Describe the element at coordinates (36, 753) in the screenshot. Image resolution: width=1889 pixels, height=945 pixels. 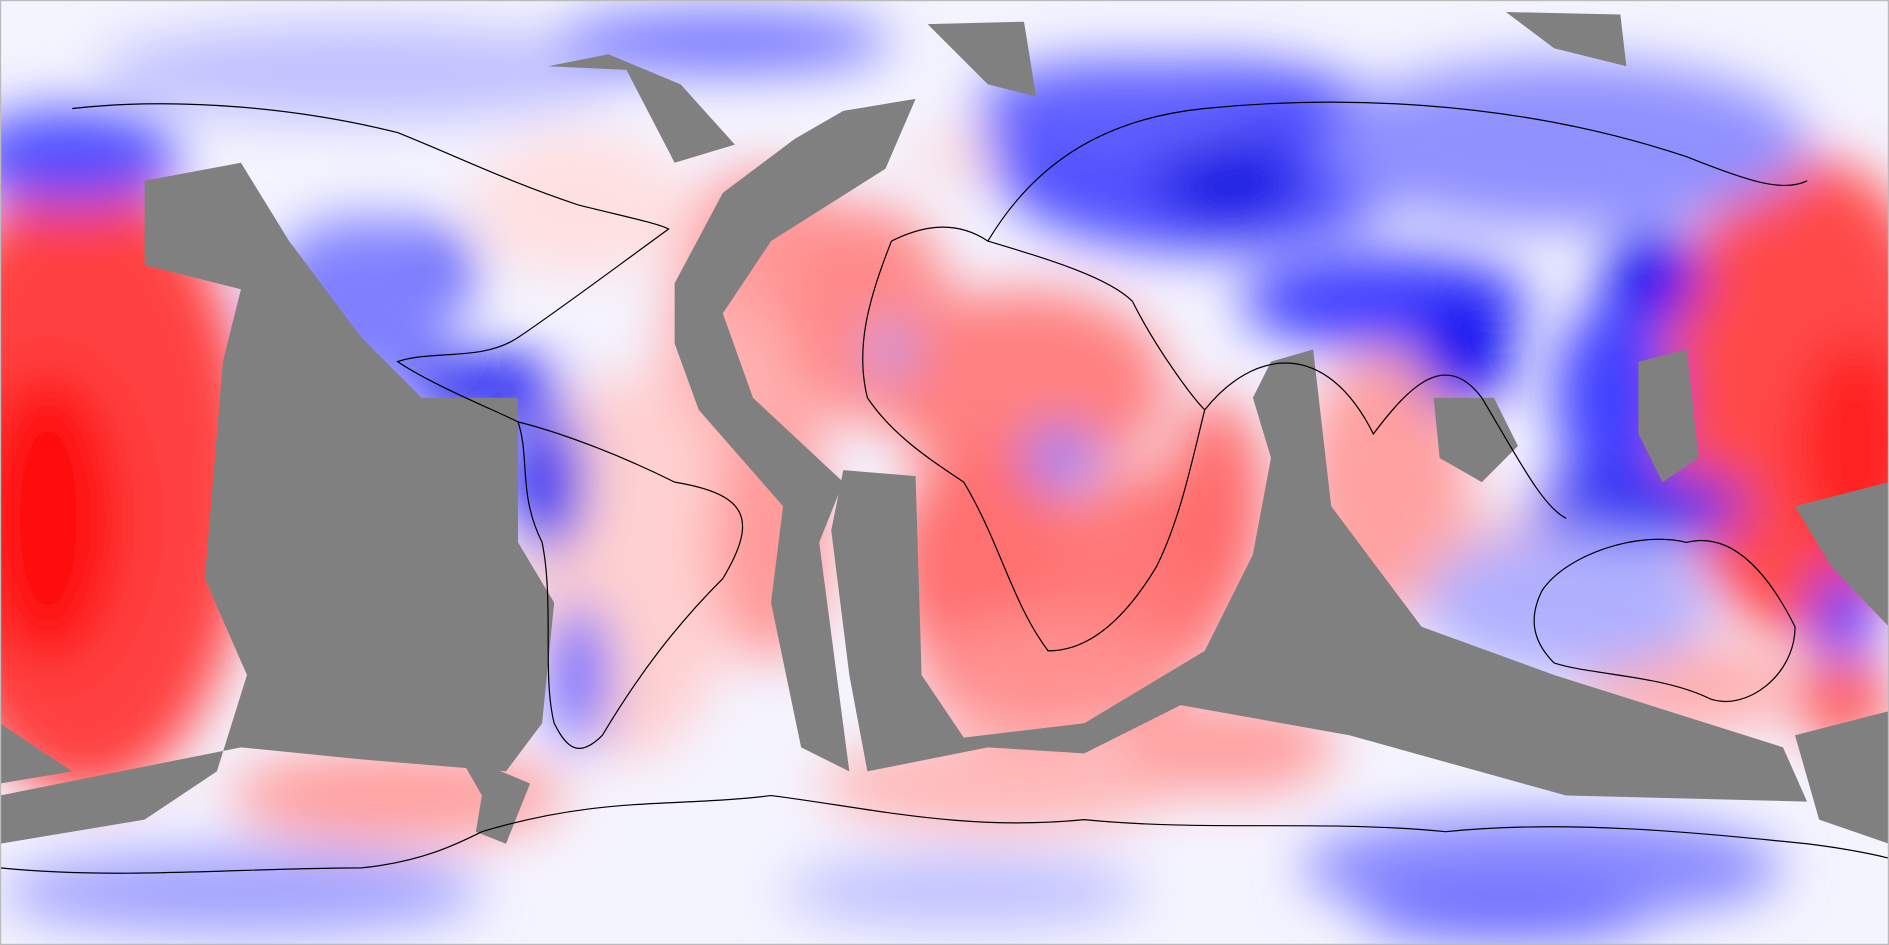
I see `masked-south-pacific-west` at that location.